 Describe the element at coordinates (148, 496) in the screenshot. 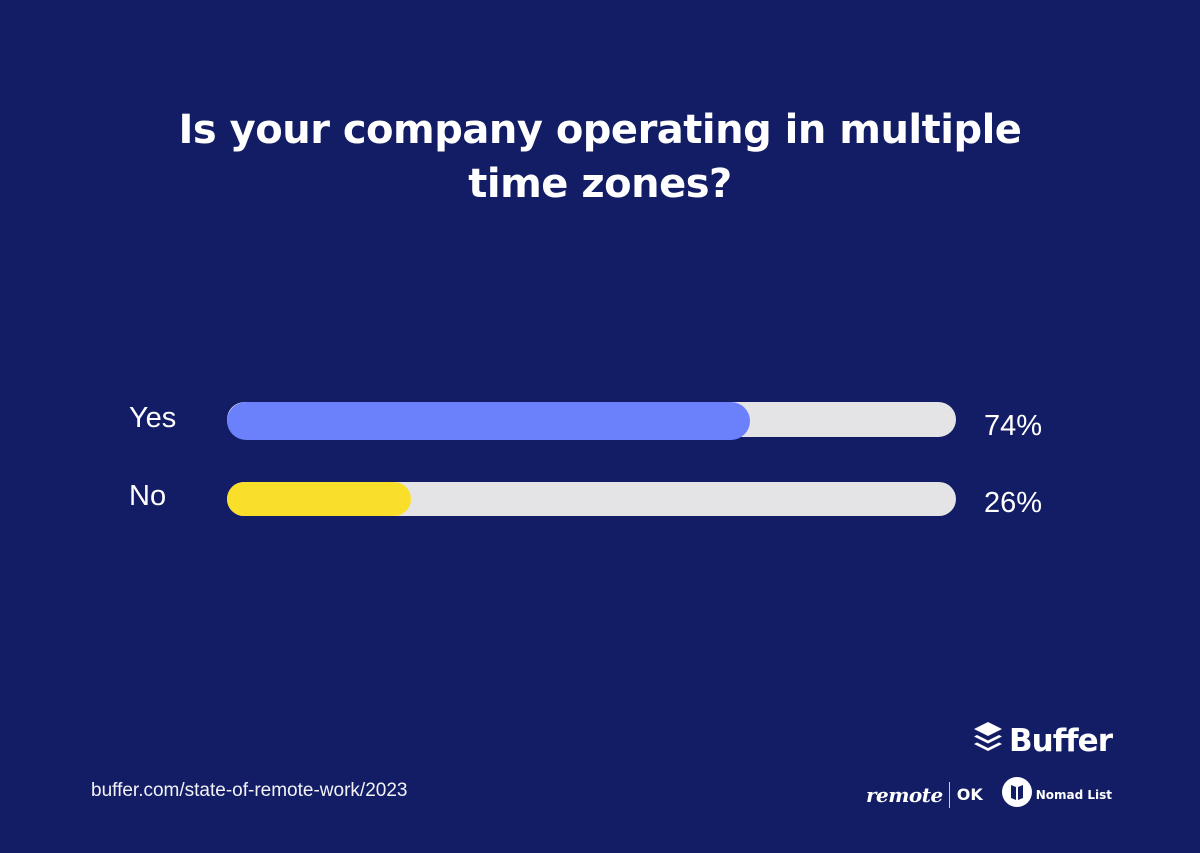

I see `bar-label: No` at that location.